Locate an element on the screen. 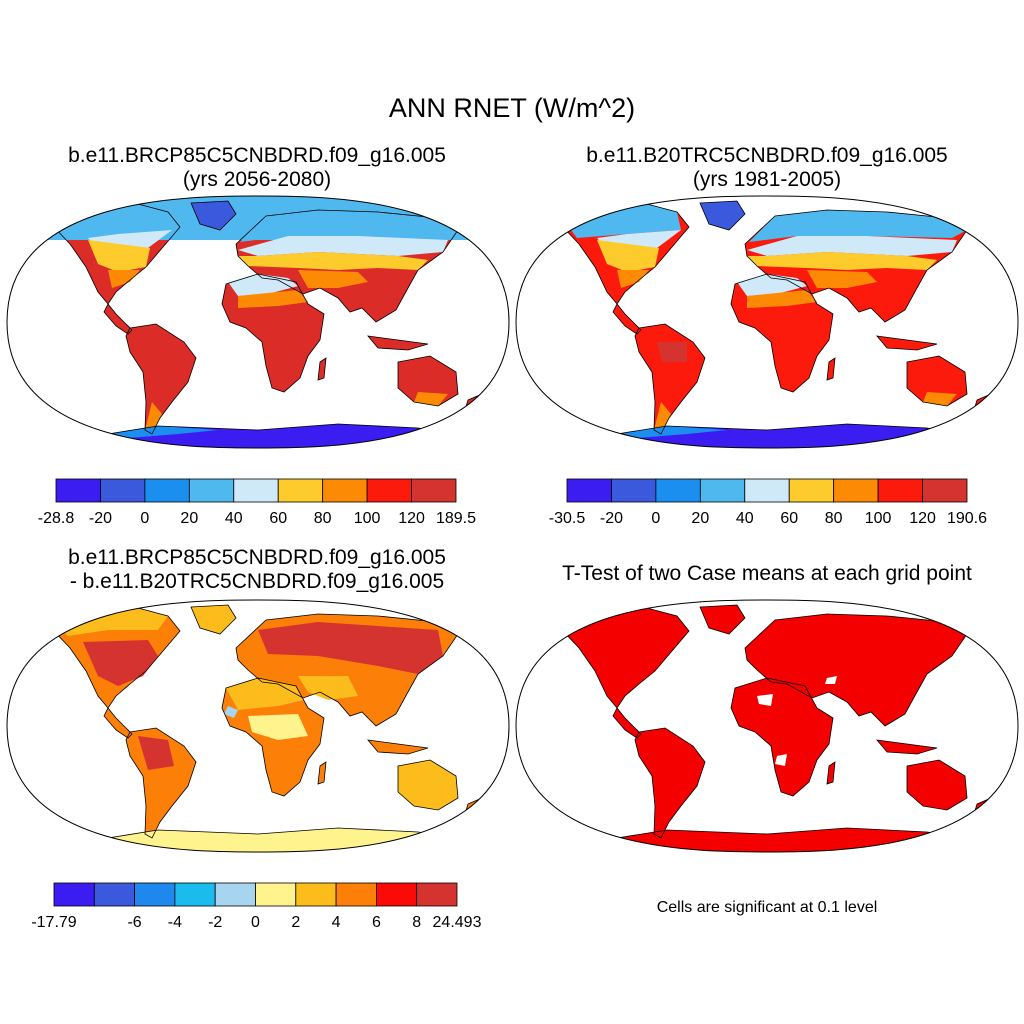 Image resolution: width=1024 pixels, height=1024 pixels. colorbar-tick-label: 6 is located at coordinates (376, 922).